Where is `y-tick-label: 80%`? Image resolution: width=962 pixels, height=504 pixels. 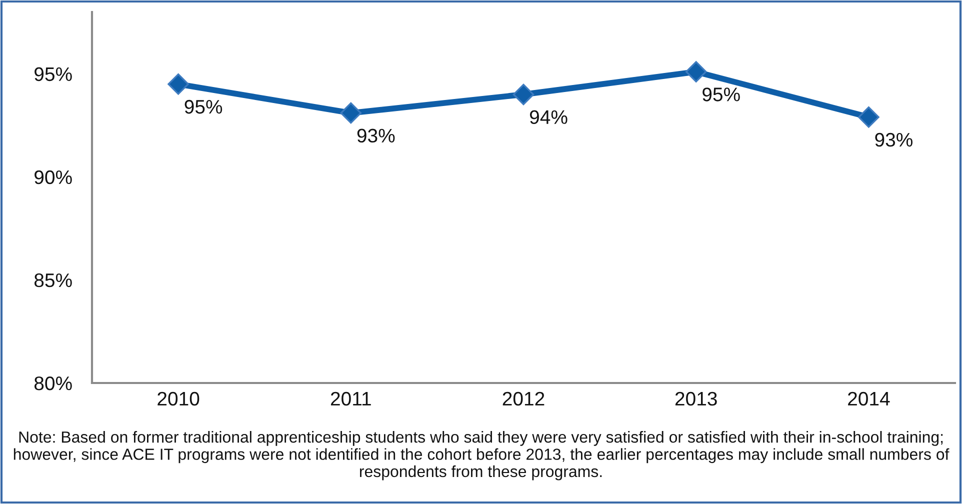
y-tick-label: 80% is located at coordinates (53, 383).